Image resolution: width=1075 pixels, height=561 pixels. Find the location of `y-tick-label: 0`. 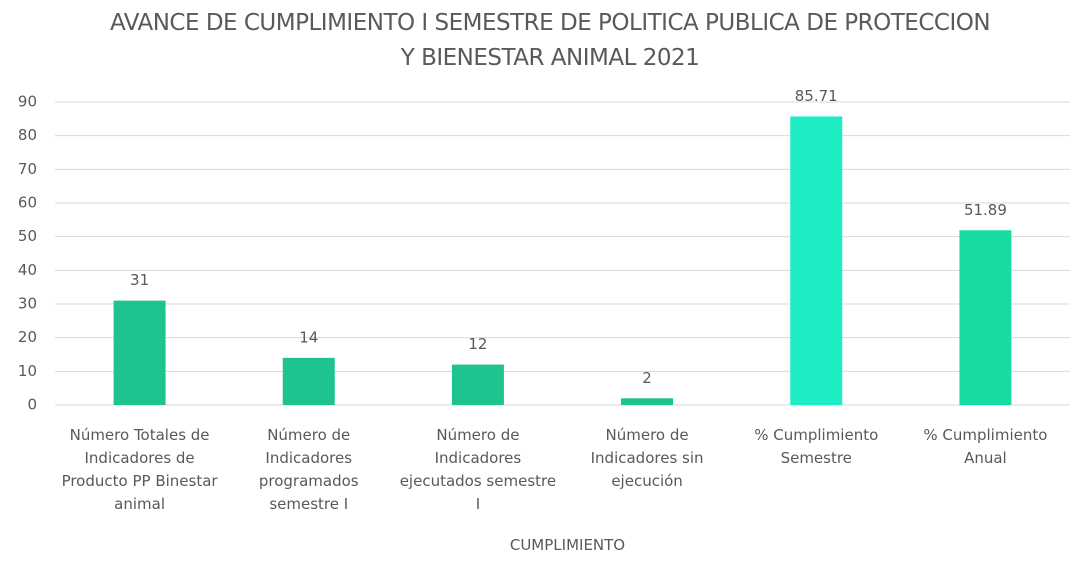

y-tick-label: 0 is located at coordinates (32, 405).